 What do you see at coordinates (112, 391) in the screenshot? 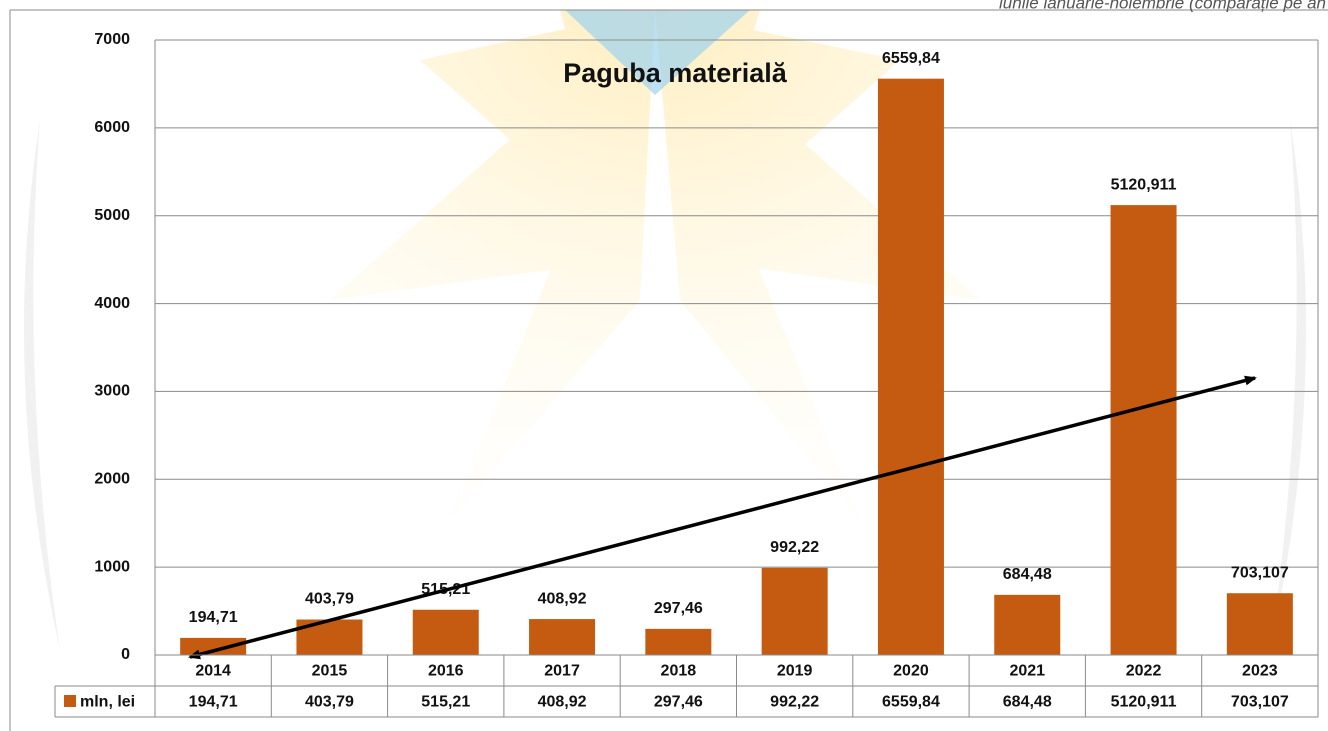
I see `y-tick-label: 3000` at bounding box center [112, 391].